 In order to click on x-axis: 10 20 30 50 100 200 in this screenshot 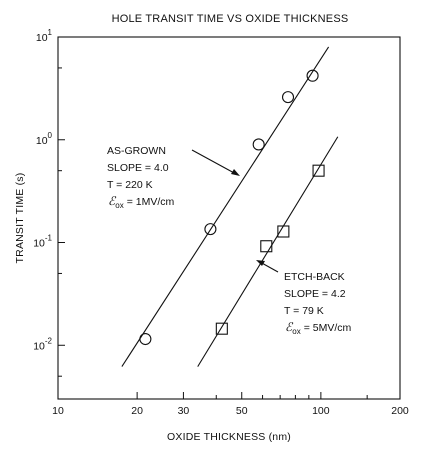, I will do `click(230, 404)`.